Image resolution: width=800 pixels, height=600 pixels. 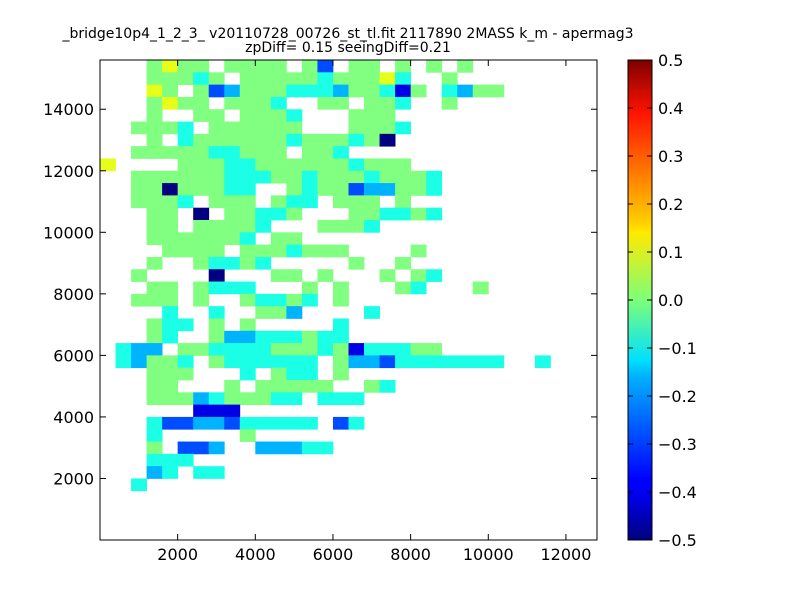 What do you see at coordinates (488, 554) in the screenshot?
I see `x-tick-label: 10000` at bounding box center [488, 554].